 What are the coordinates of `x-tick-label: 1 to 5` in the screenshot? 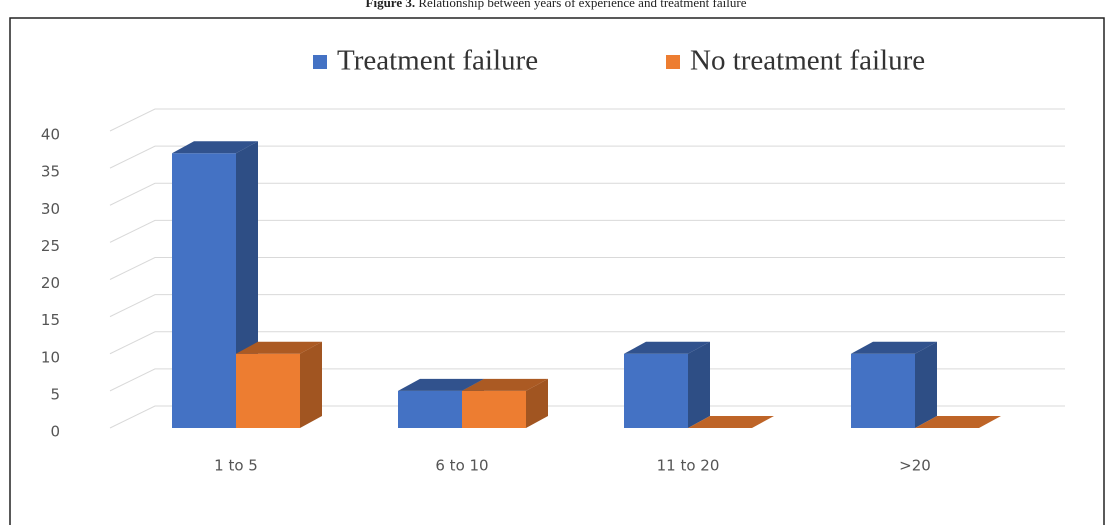 It's located at (236, 466).